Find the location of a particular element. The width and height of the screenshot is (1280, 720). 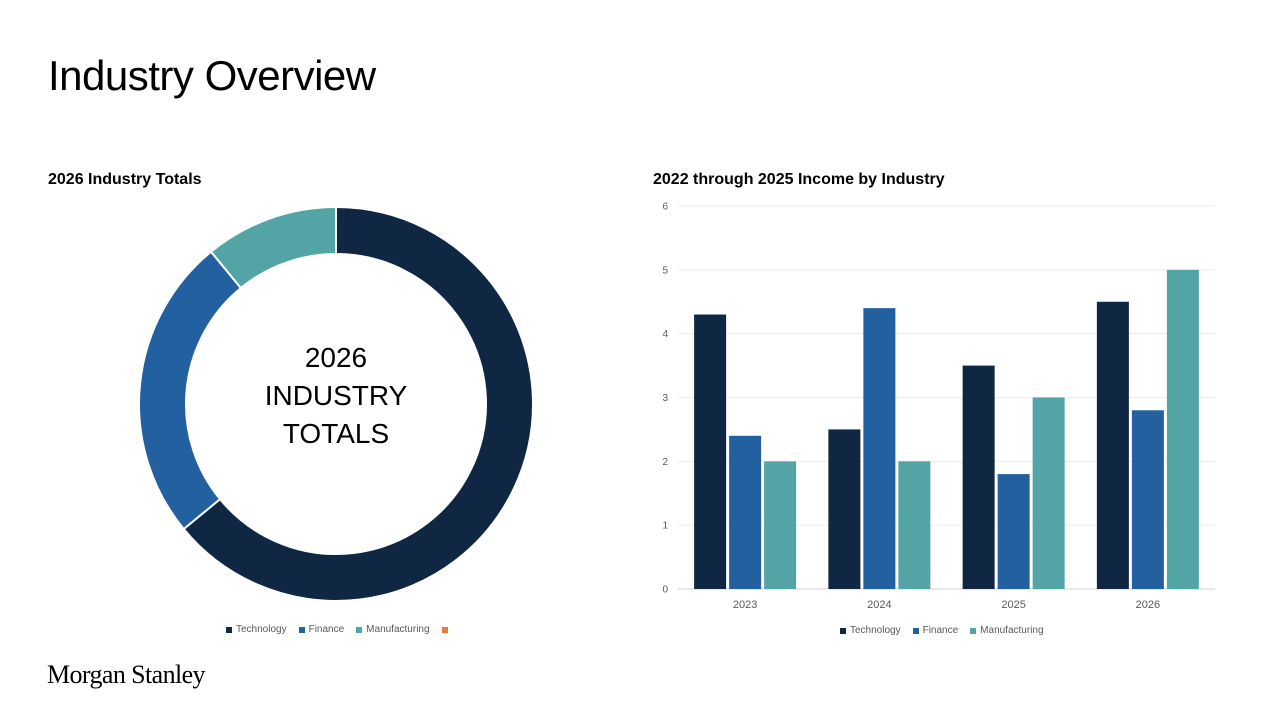

bar-manufacturing-2023 is located at coordinates (780, 525).